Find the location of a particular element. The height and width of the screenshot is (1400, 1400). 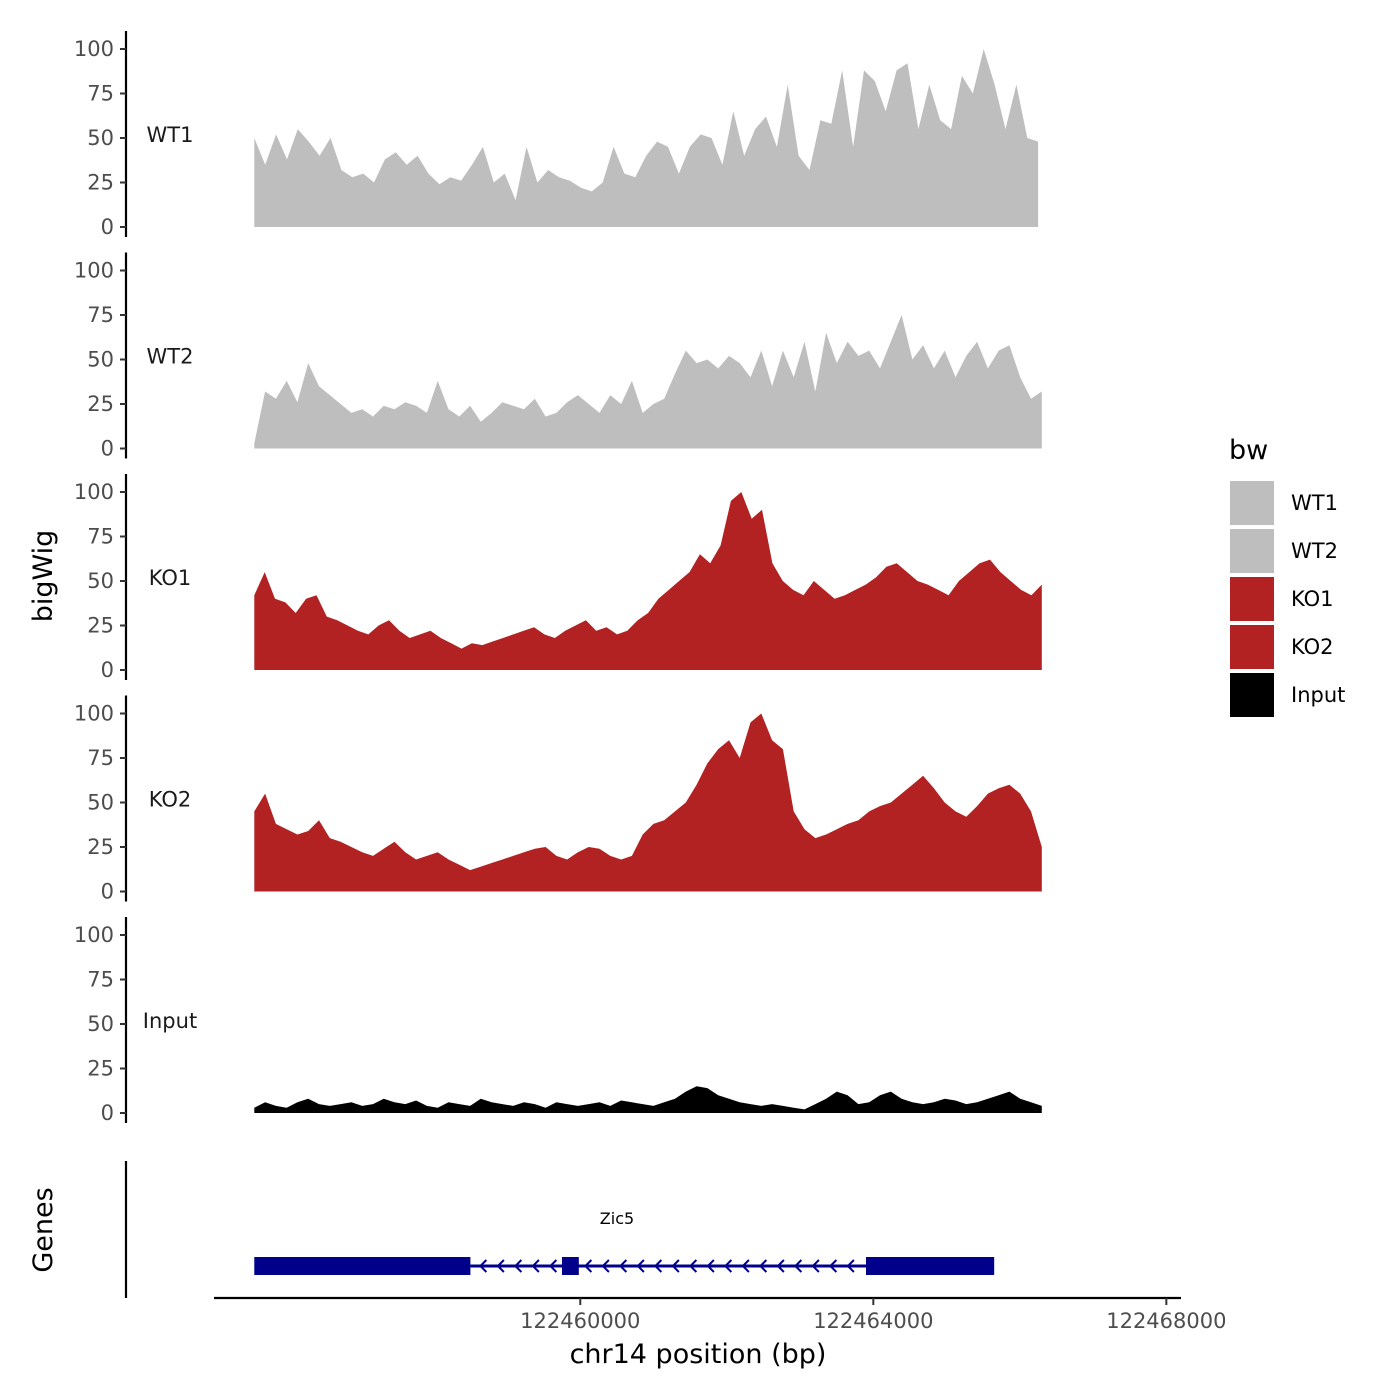

genes-axis-title: Genes is located at coordinates (43, 1229).